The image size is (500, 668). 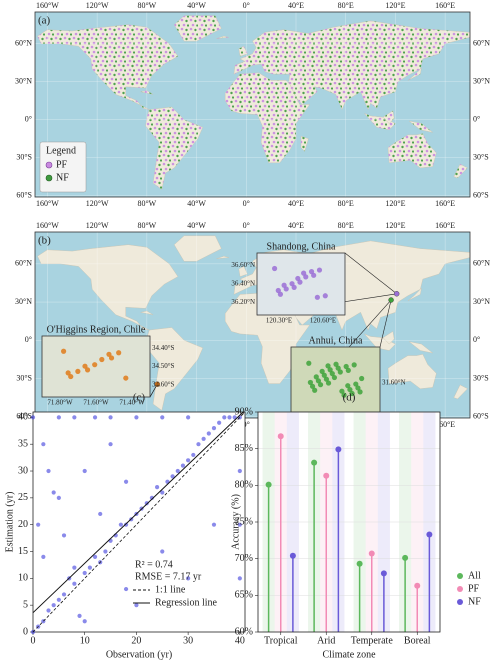 I want to click on annotation: R² = 0.74, so click(x=154, y=564).